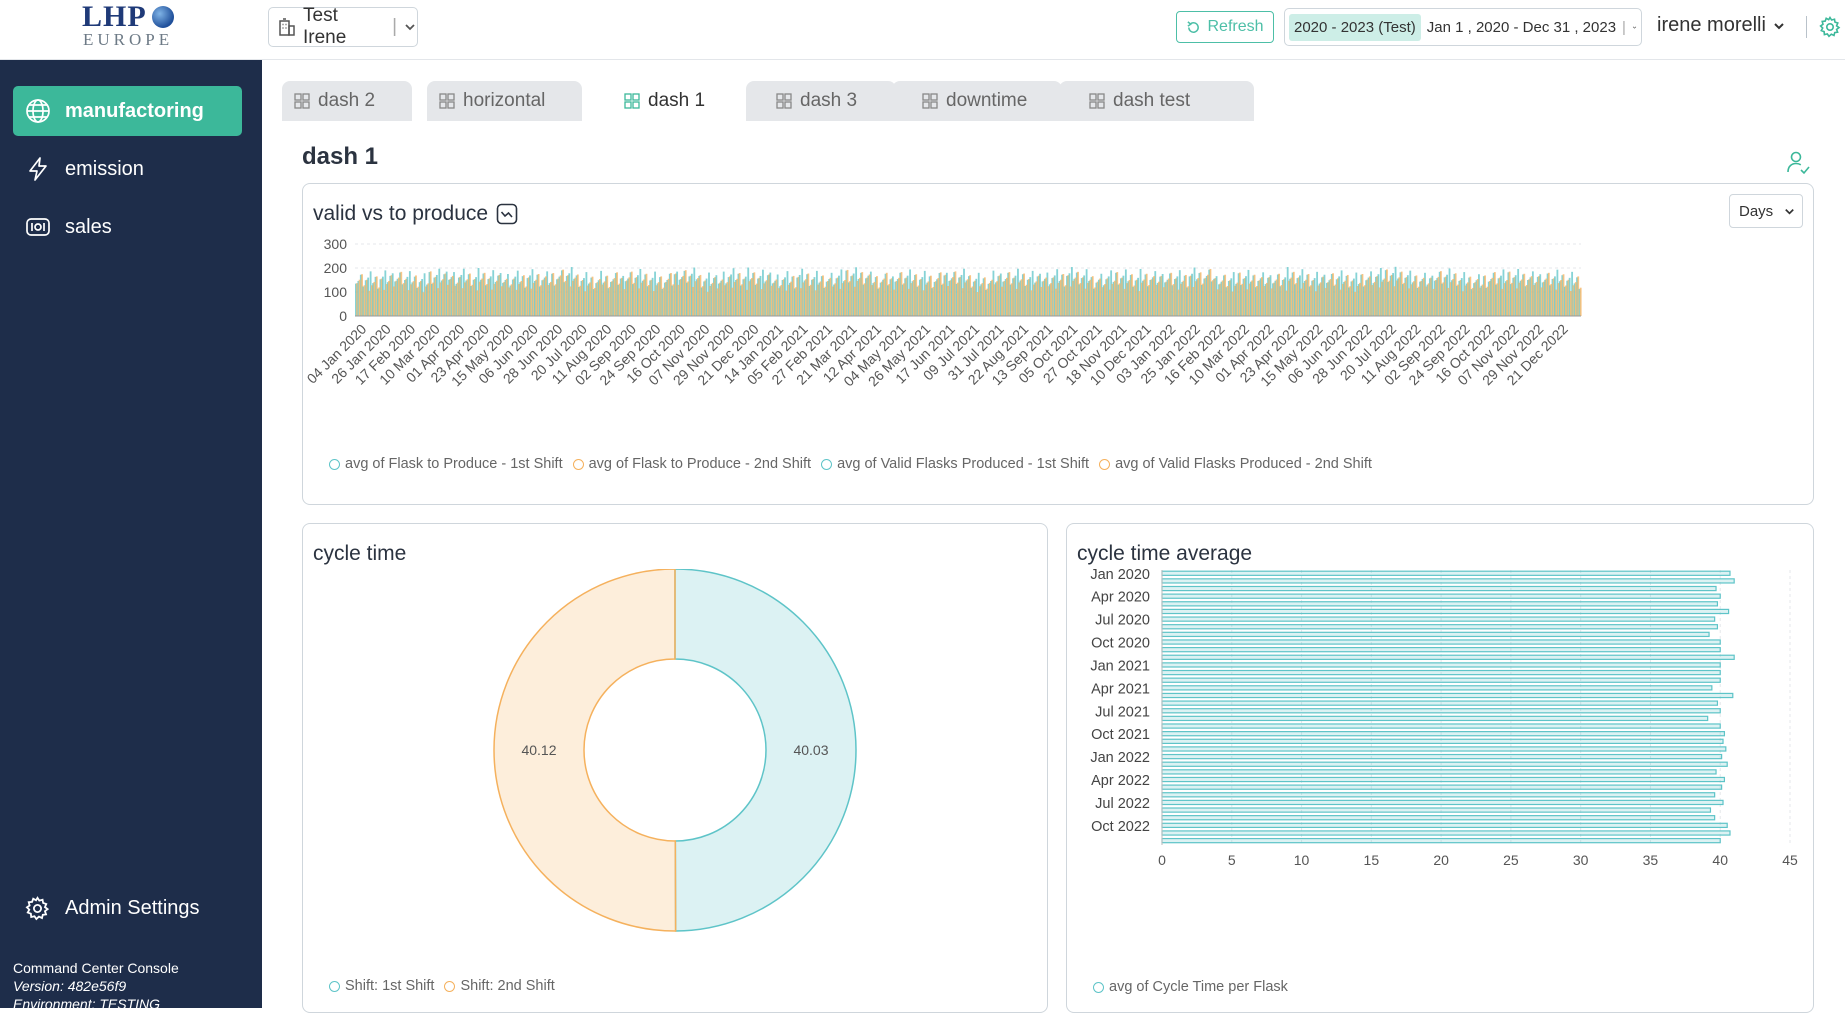  I want to click on admin-settings-button: Admin Settings, so click(112, 908).